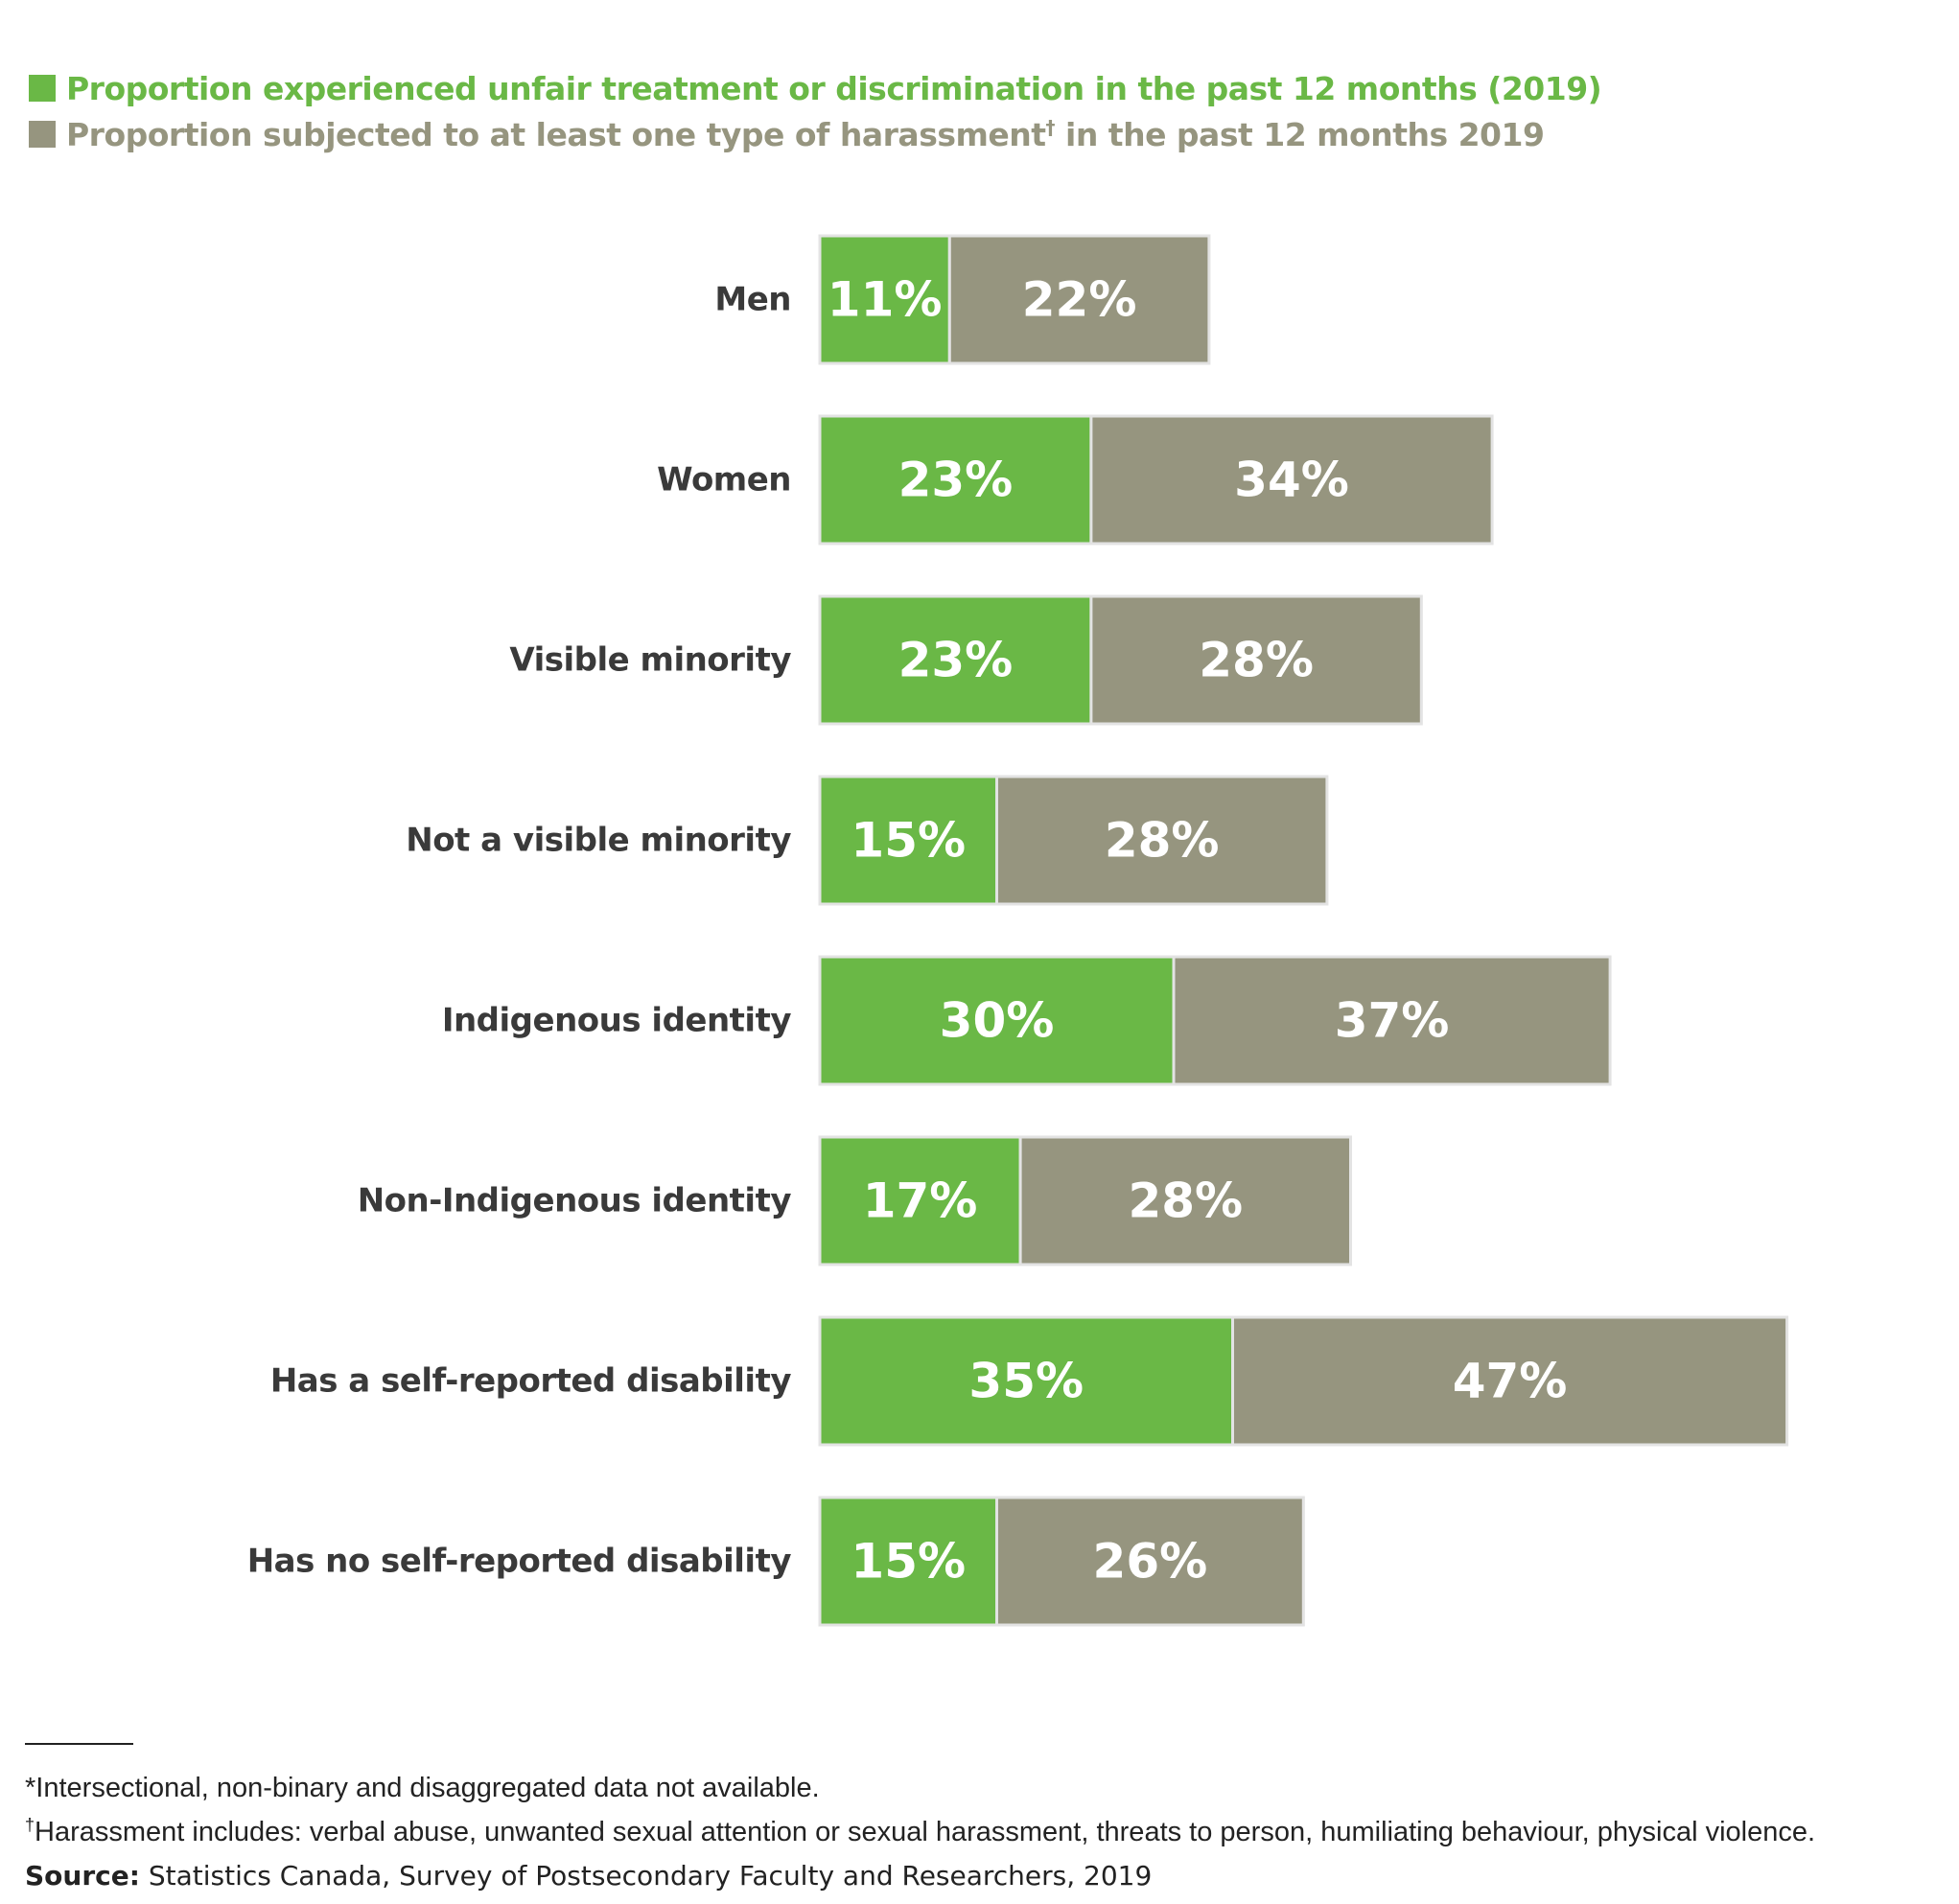 The width and height of the screenshot is (1959, 1904). I want to click on bar-harassment-women-value-label: 34%, so click(1291, 481).